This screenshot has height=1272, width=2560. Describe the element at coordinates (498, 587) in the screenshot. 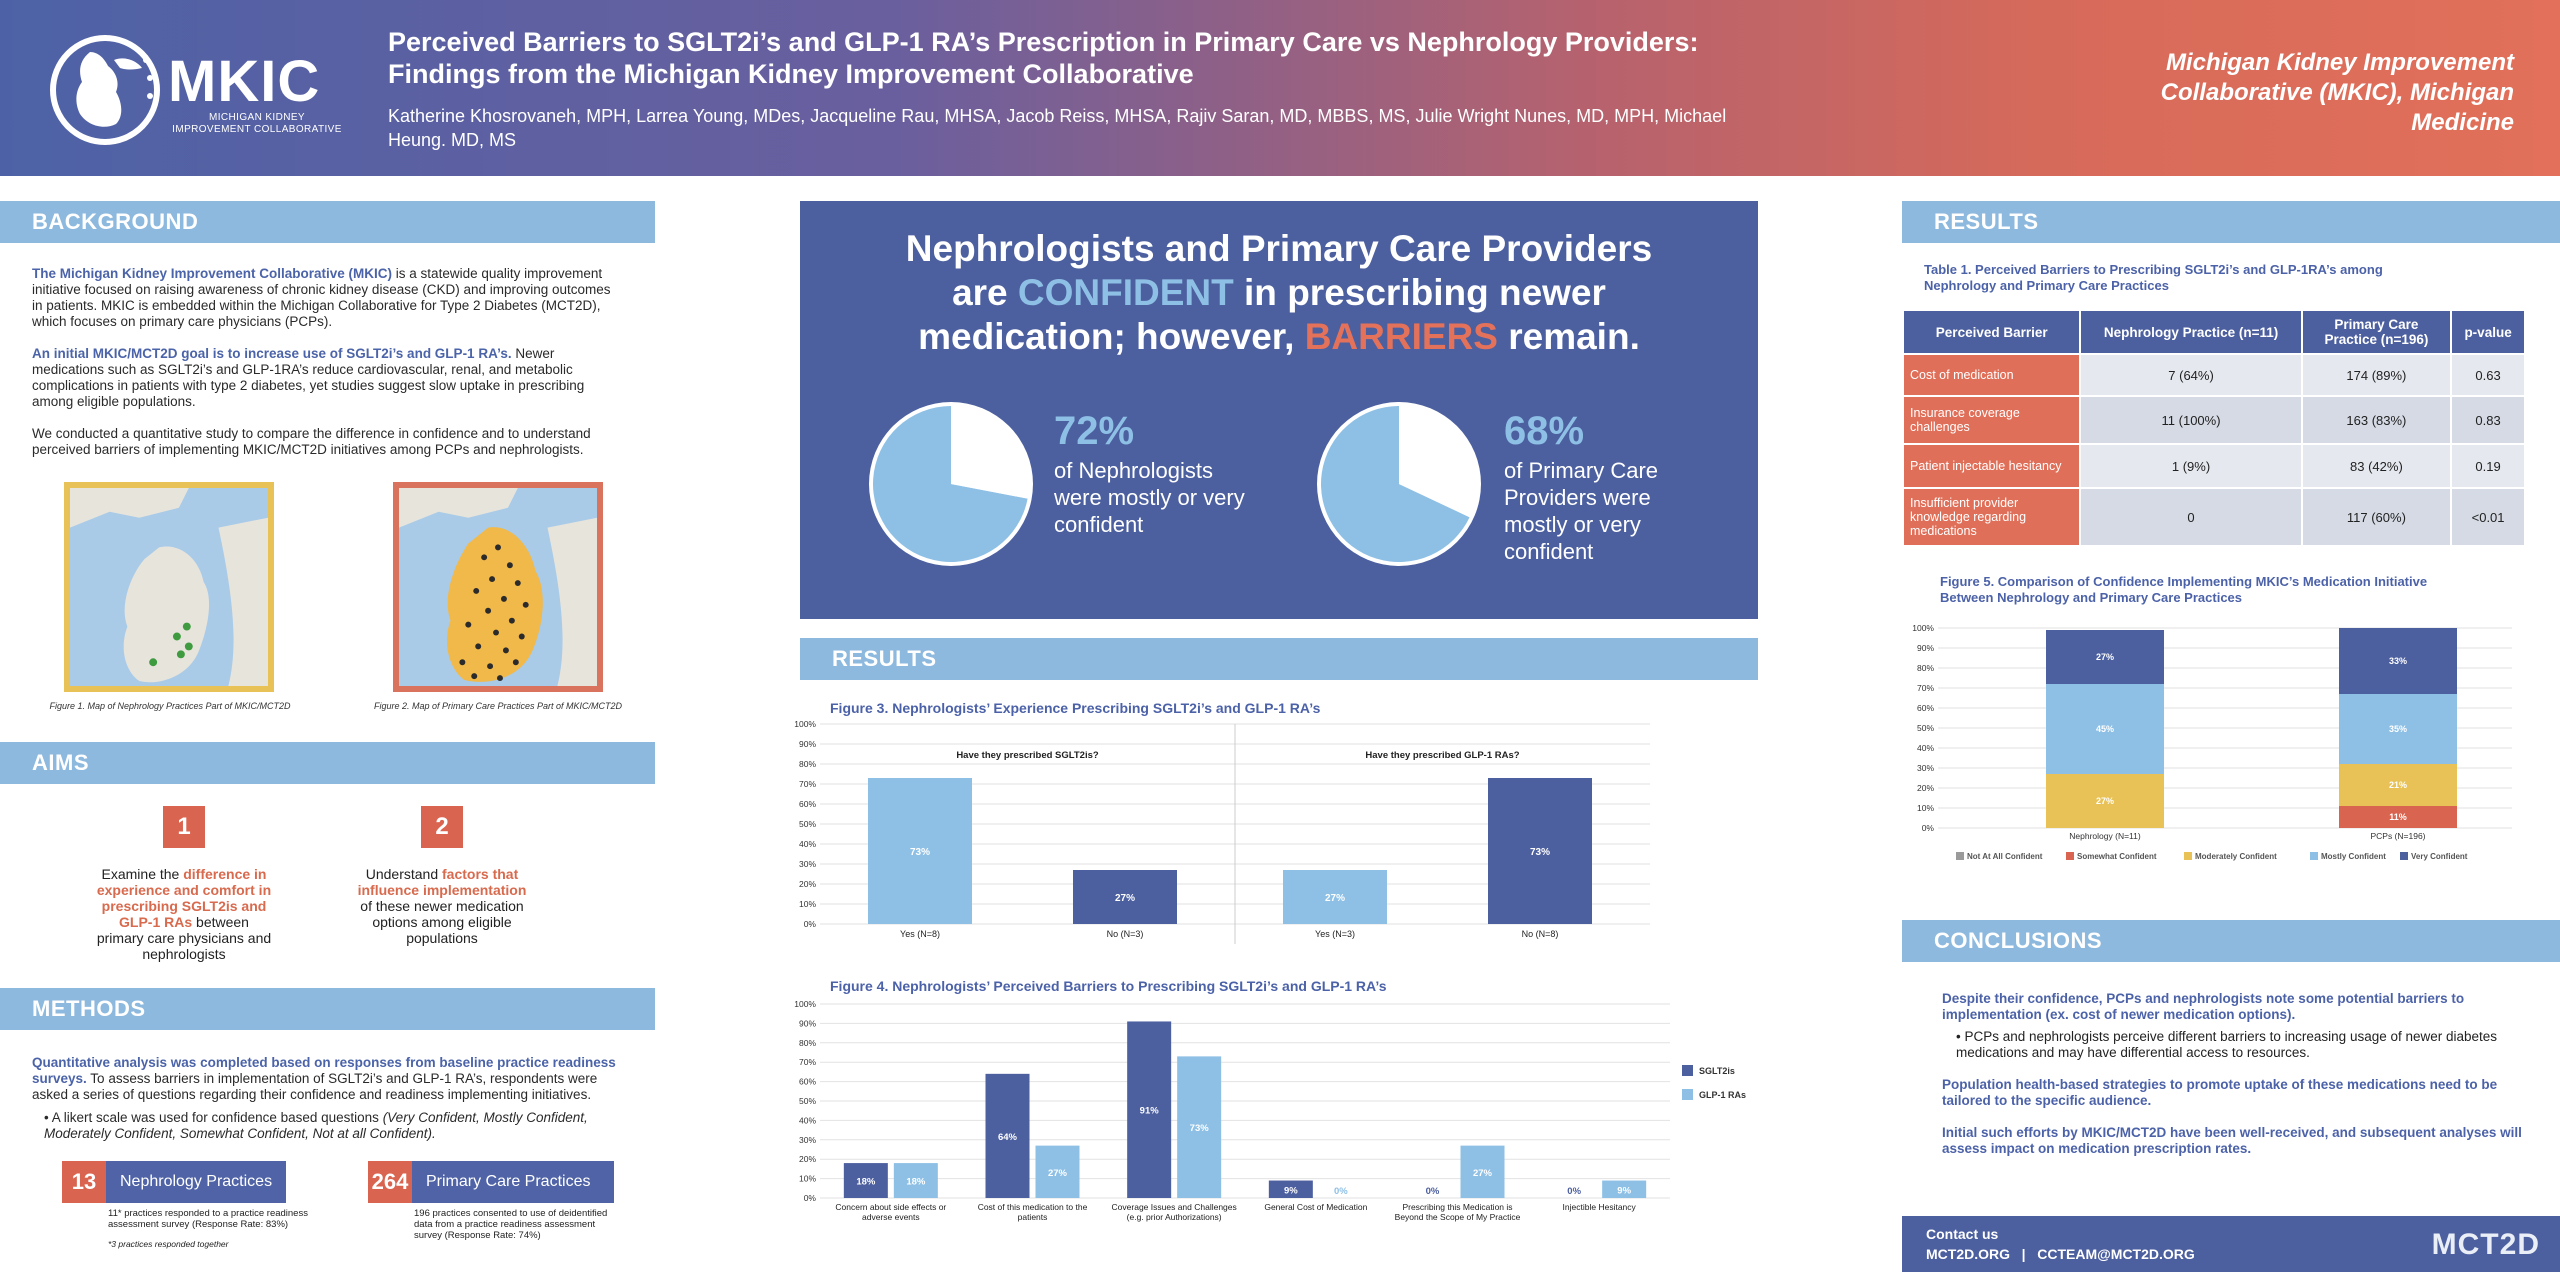

I see `primary-care-practices-map` at that location.